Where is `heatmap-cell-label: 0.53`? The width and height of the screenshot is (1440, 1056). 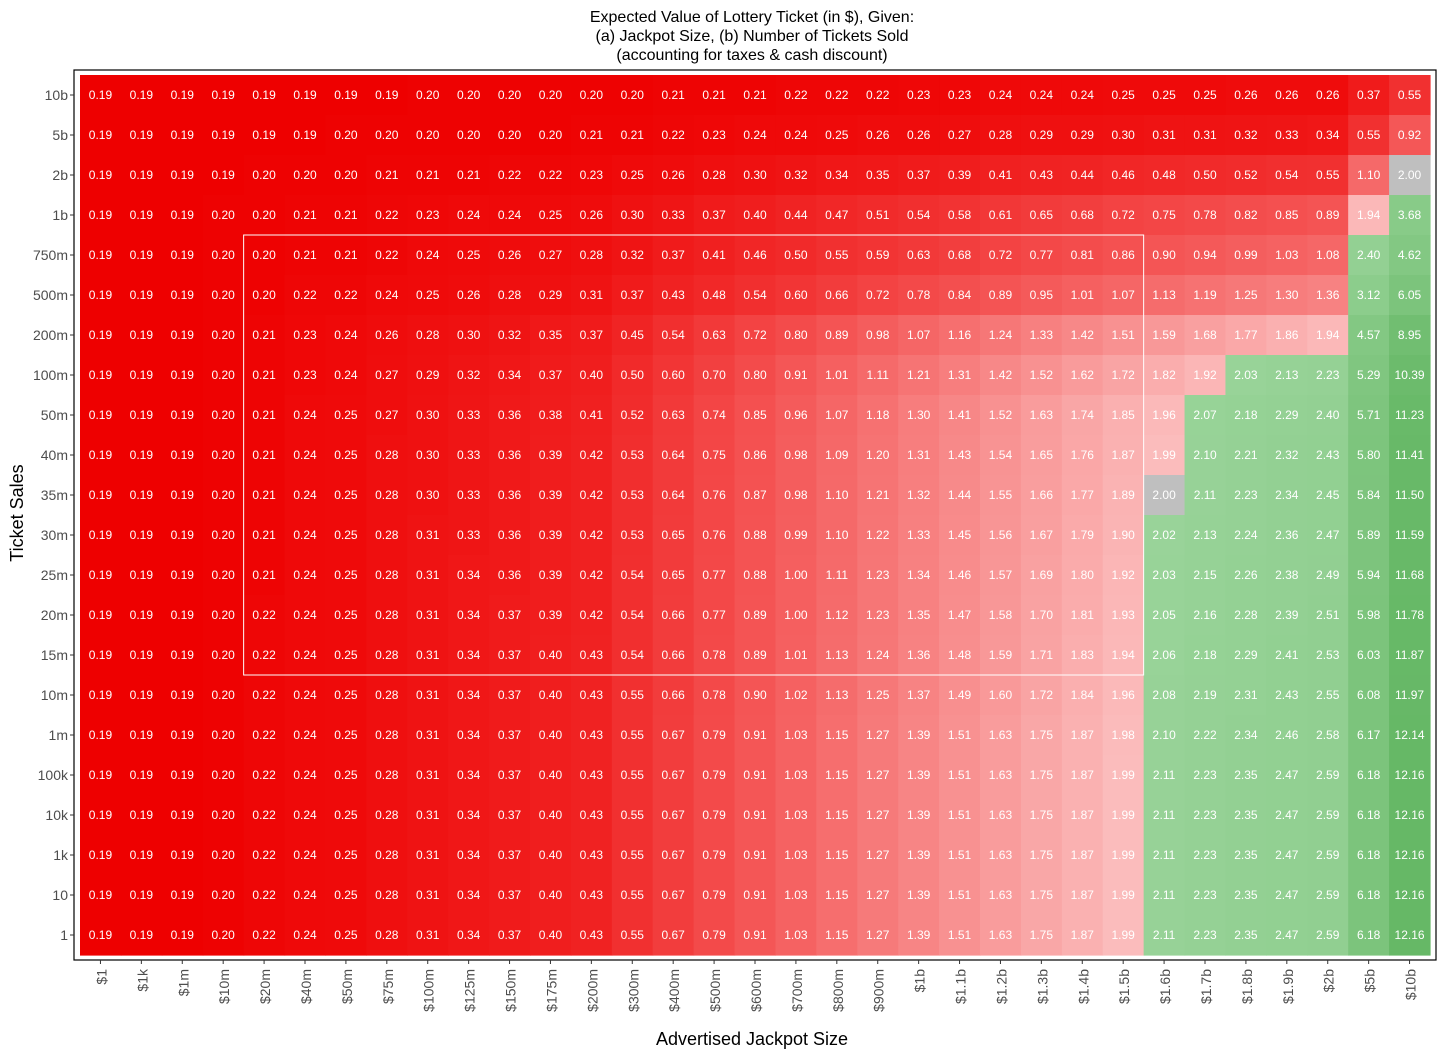
heatmap-cell-label: 0.53 is located at coordinates (633, 495).